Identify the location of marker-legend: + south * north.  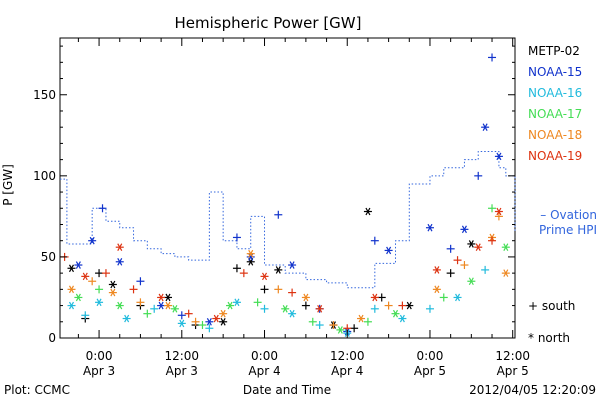
(551, 322).